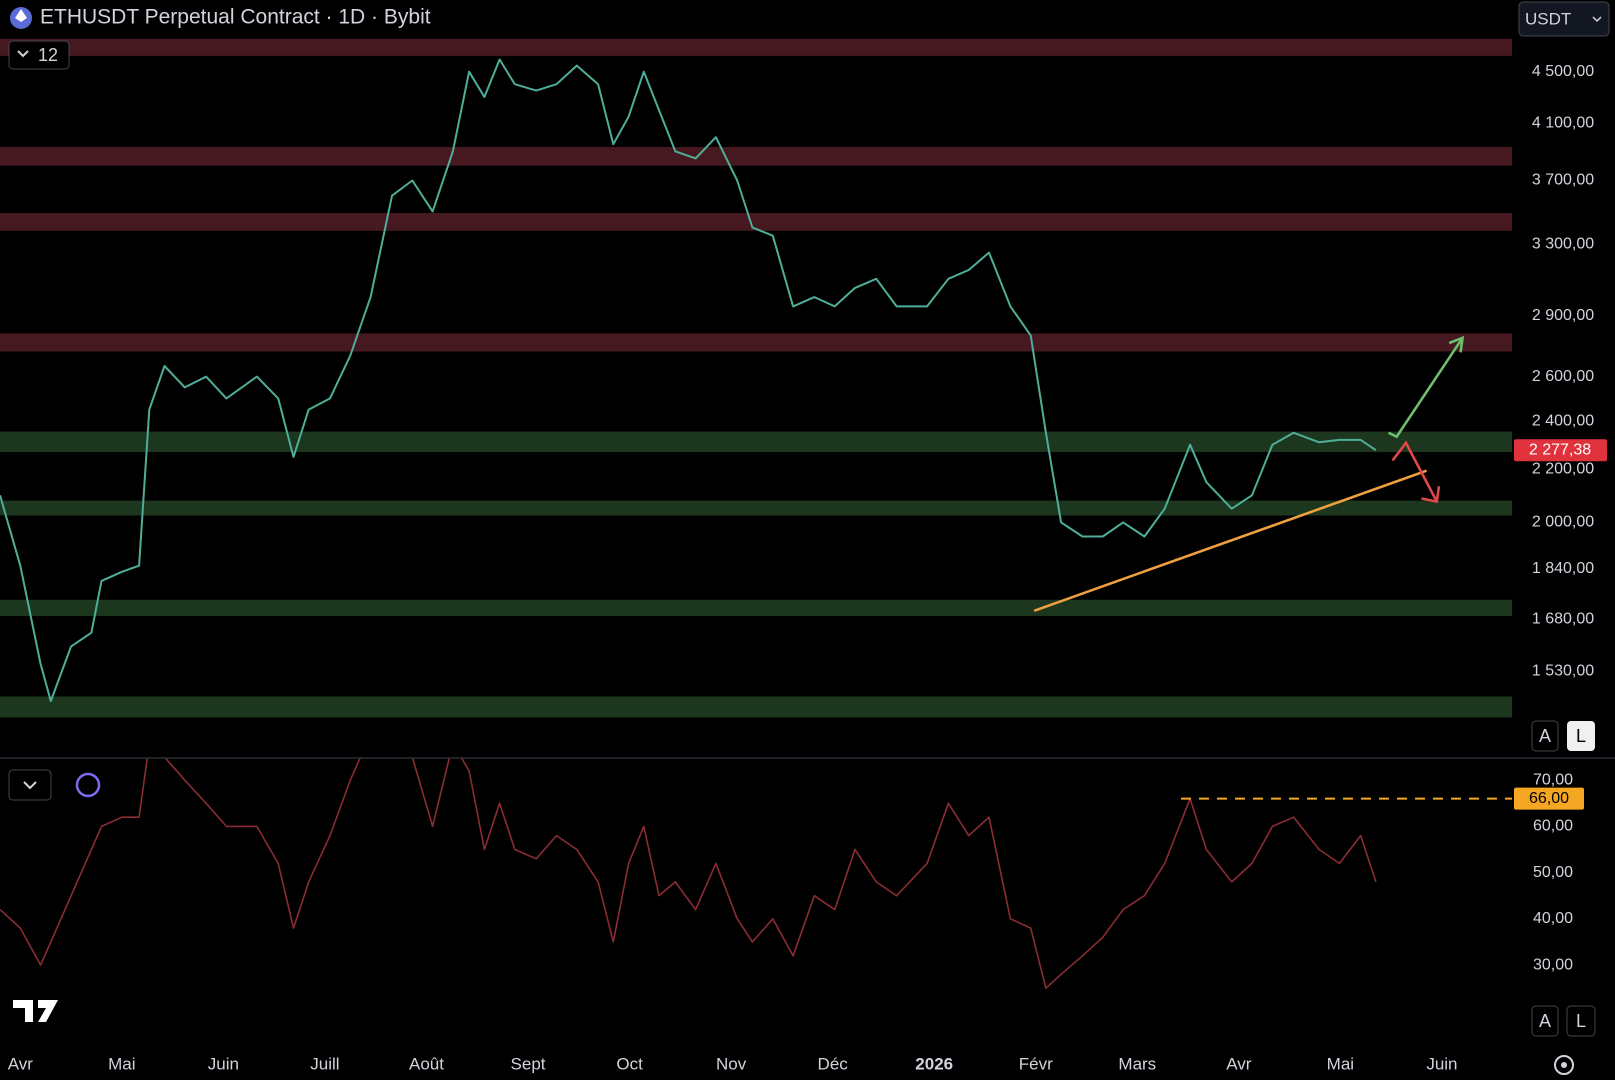 This screenshot has height=1080, width=1615. I want to click on drawings, so click(1249, 474).